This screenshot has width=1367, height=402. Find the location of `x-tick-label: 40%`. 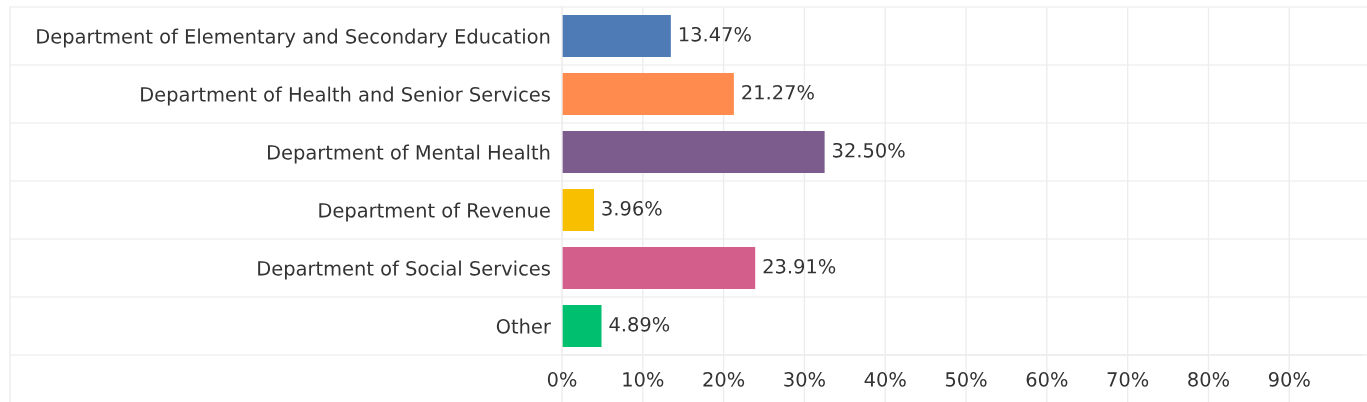

x-tick-label: 40% is located at coordinates (885, 379).